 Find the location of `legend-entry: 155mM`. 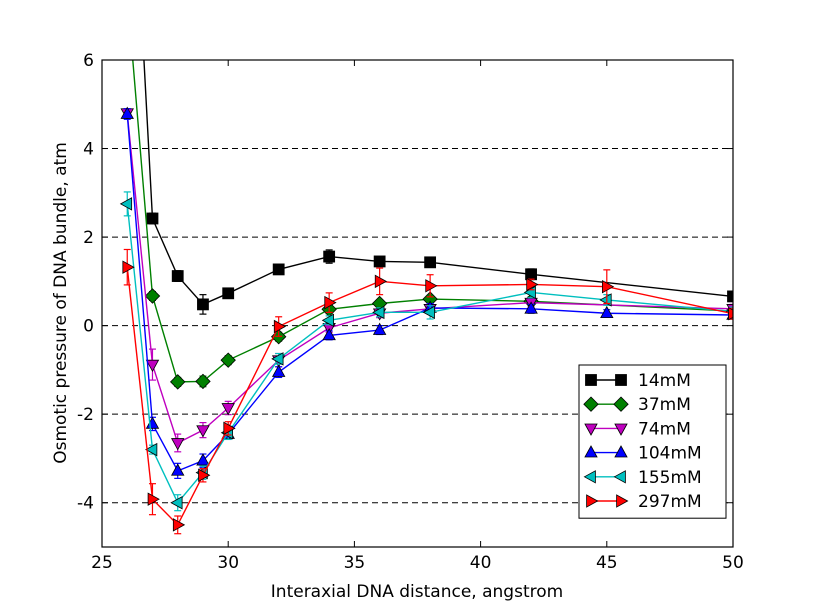

legend-entry: 155mM is located at coordinates (642, 478).